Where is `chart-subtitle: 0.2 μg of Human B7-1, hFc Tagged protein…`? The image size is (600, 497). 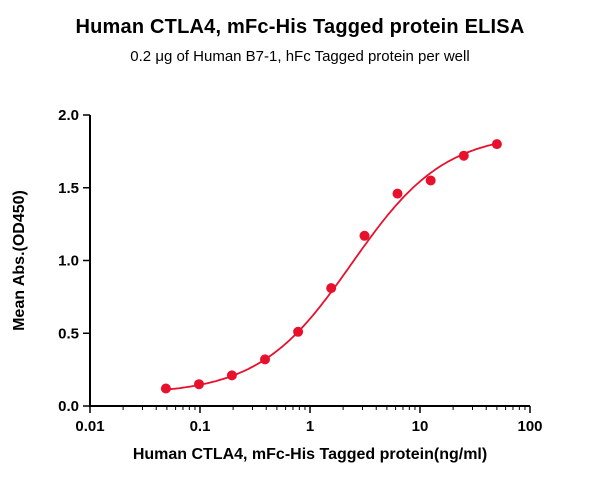
chart-subtitle: 0.2 μg of Human B7-1, hFc Tagged protein… is located at coordinates (300, 56).